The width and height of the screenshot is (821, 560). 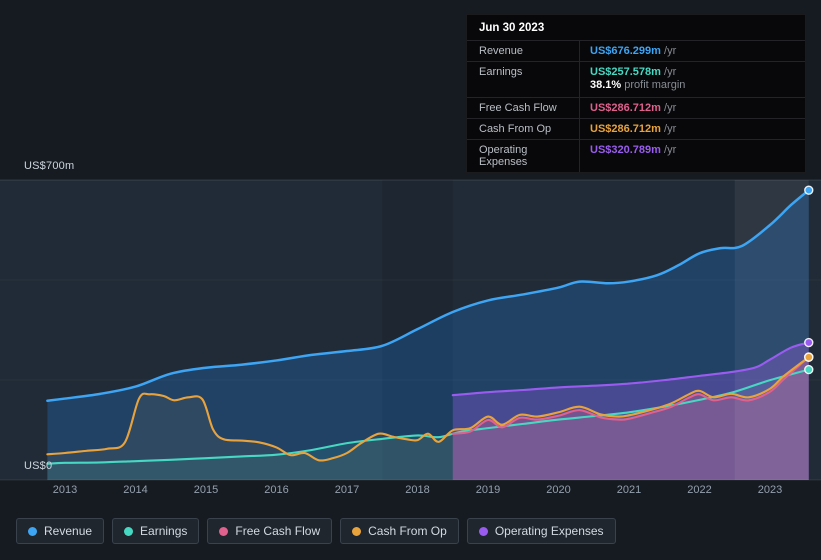 I want to click on legend-item-earnings: Earnings, so click(x=156, y=531).